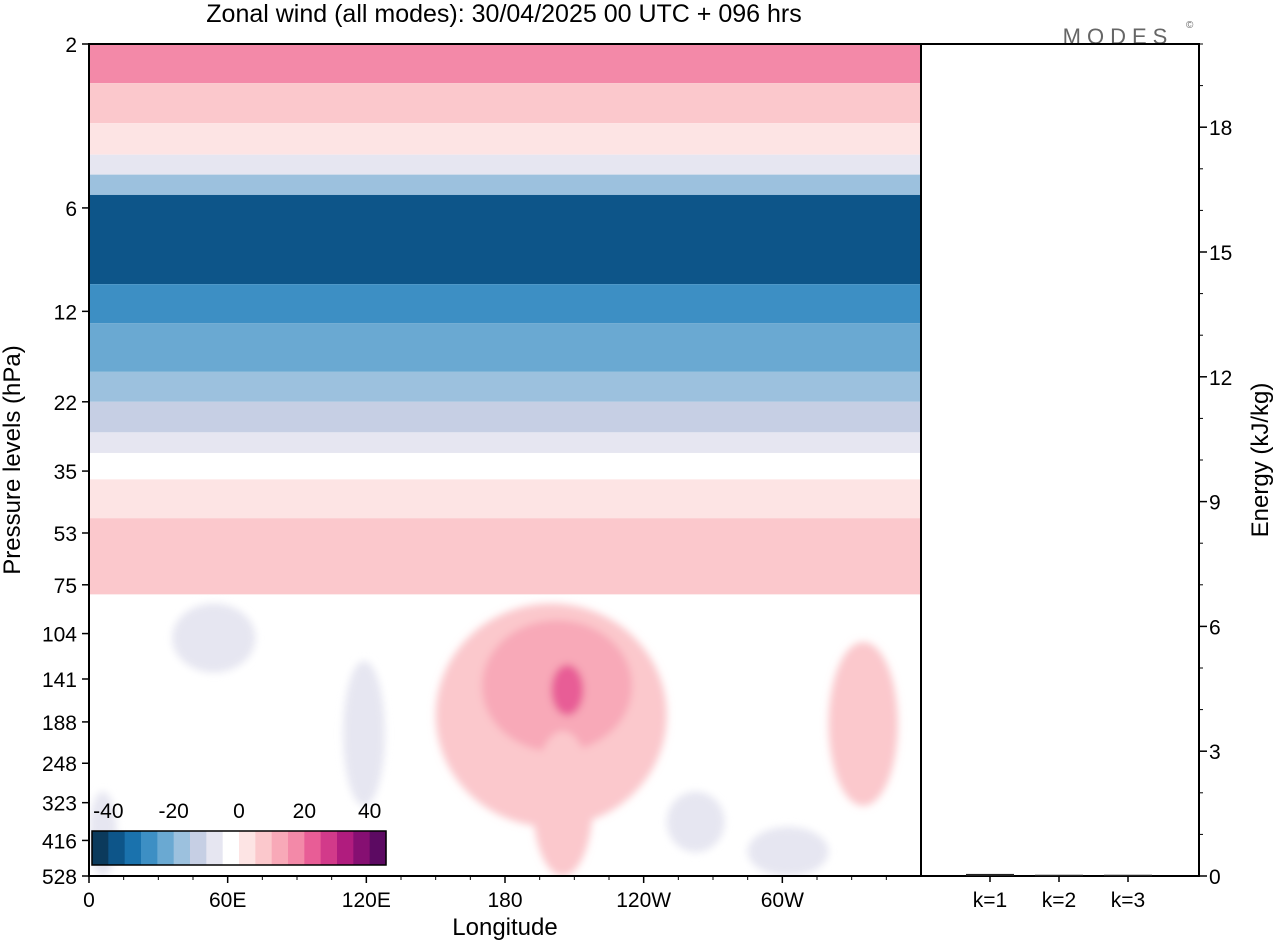  I want to click on y-tick-label: 141, so click(59, 680).